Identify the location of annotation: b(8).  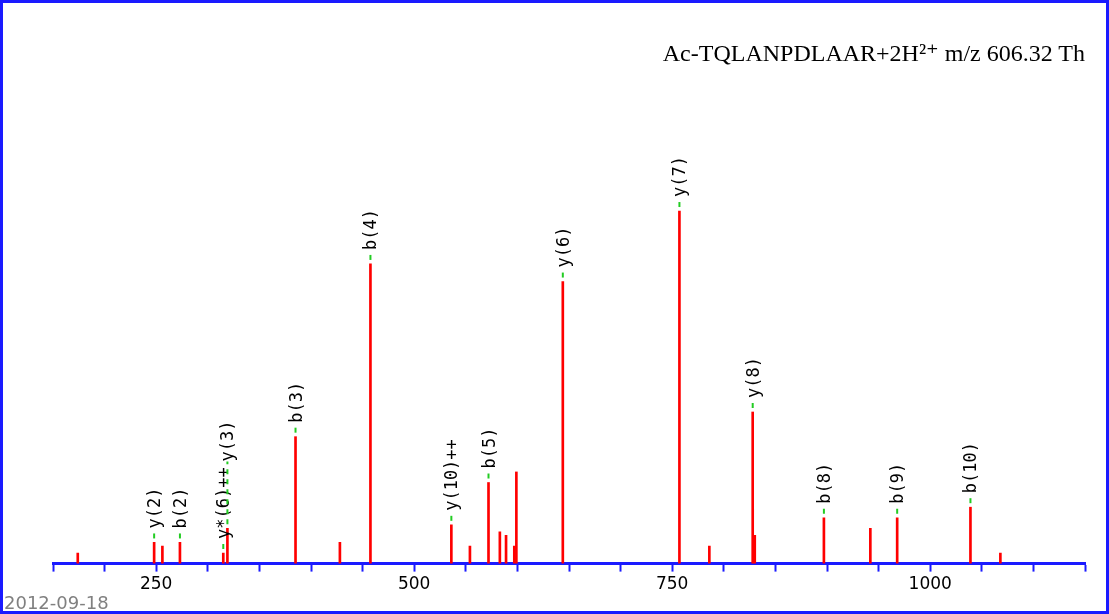
(823, 483).